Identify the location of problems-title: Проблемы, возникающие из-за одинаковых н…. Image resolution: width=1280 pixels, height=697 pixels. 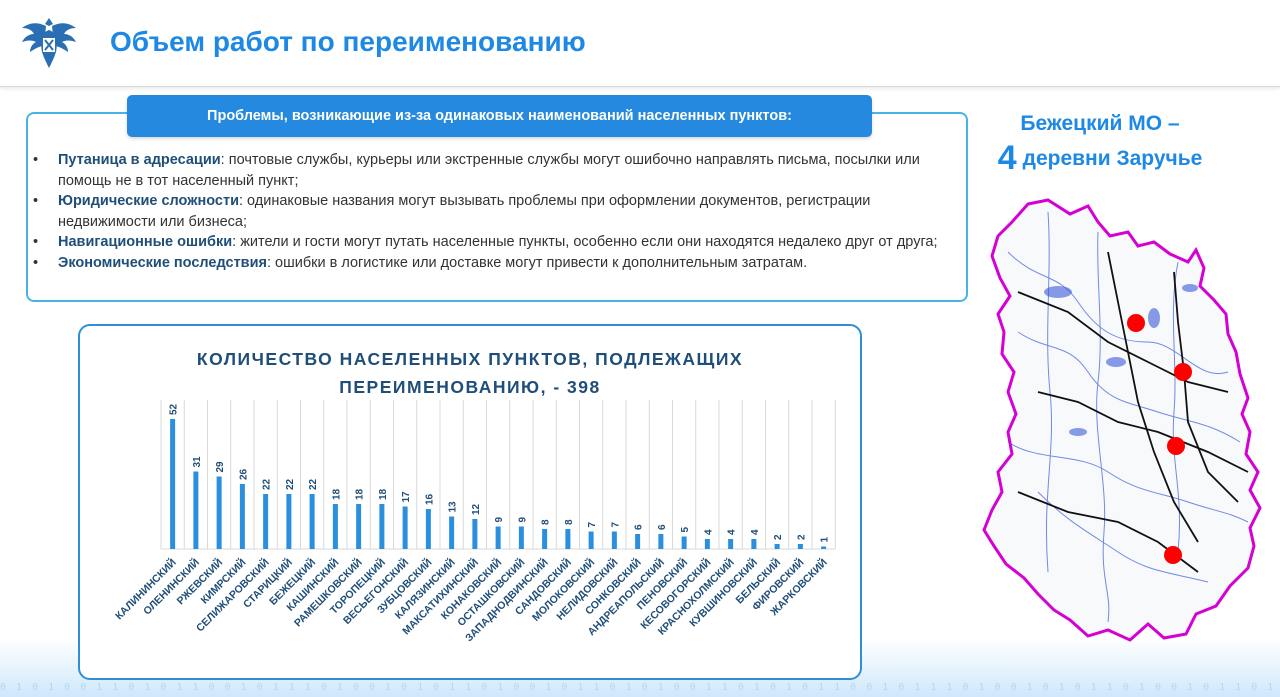
(499, 116).